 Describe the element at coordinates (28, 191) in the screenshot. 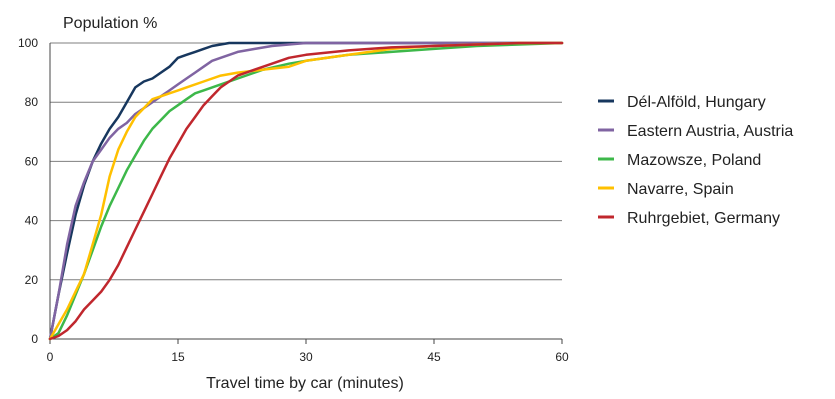

I see `y-tick-labels: 0 20 40 60 80 100` at that location.